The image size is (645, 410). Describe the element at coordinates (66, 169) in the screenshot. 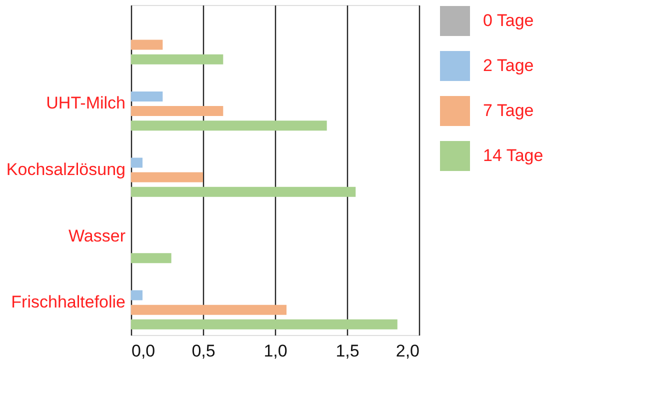

I see `y-tick-label: Kochsalzlösung` at that location.